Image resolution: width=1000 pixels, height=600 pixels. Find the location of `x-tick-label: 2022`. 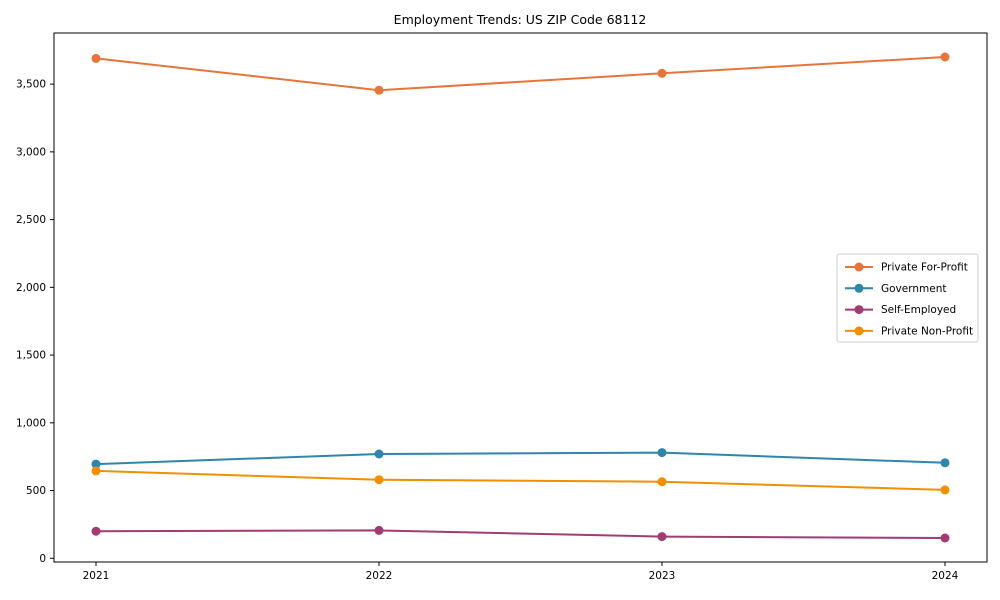

x-tick-label: 2022 is located at coordinates (379, 576).